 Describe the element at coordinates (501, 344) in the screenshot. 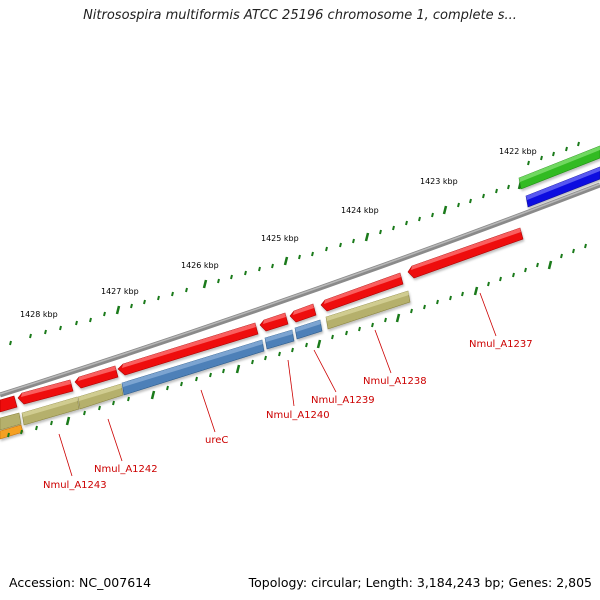

I see `gene-label-nmul-a1237: Nmul_A1237` at that location.